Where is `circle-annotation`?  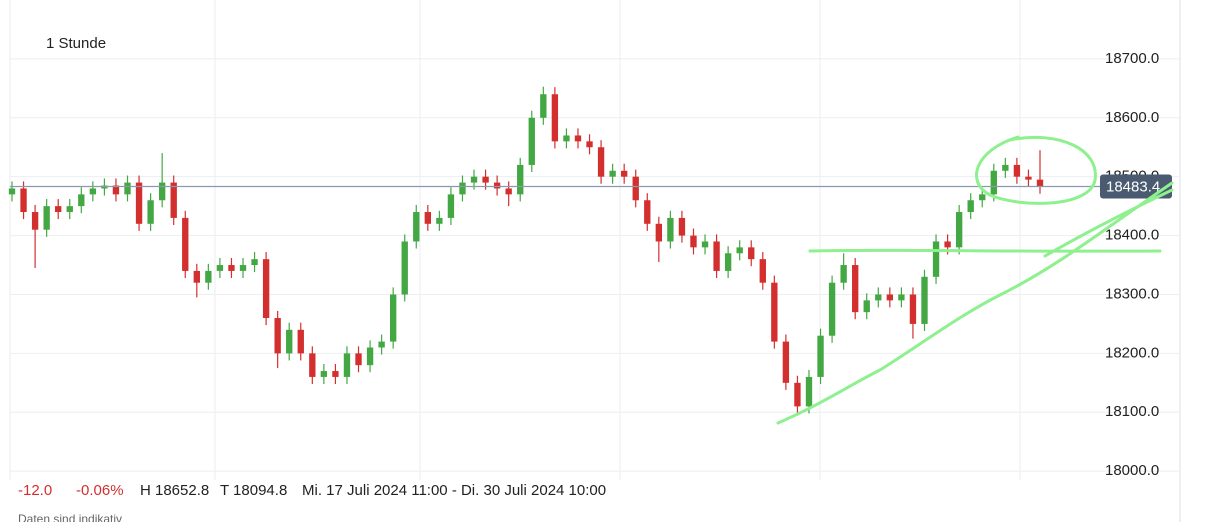
circle-annotation is located at coordinates (1036, 170).